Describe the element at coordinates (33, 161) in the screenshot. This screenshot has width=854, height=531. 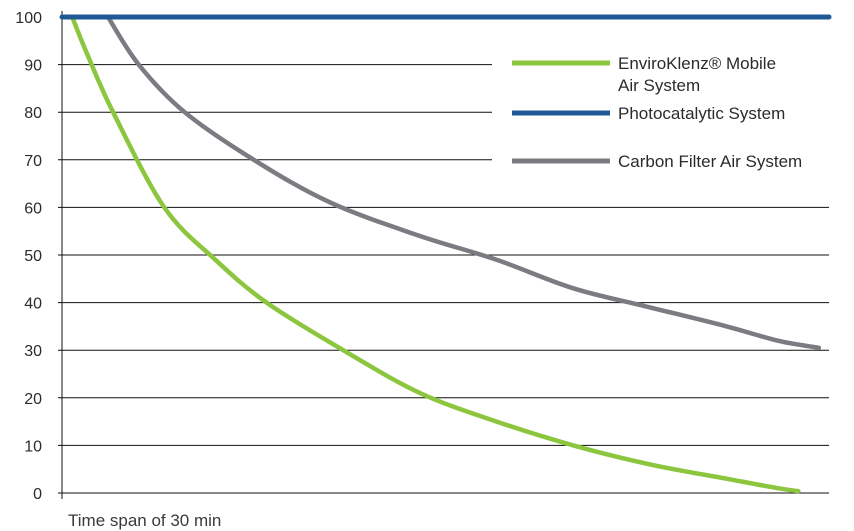
I see `y-tick-label: 70` at that location.